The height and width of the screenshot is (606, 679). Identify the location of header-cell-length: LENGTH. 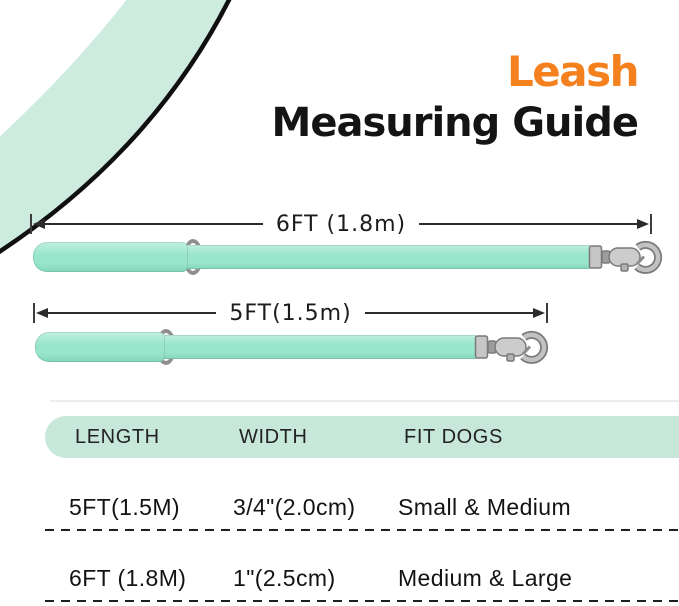
(117, 436).